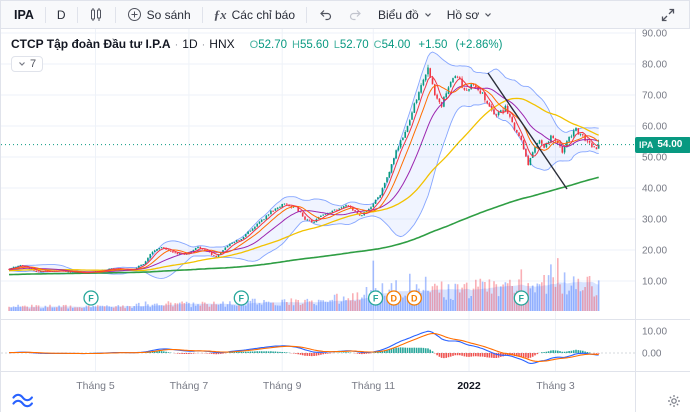 Image resolution: width=690 pixels, height=412 pixels. I want to click on profile-menu-label: Hồ sơ, so click(463, 14).